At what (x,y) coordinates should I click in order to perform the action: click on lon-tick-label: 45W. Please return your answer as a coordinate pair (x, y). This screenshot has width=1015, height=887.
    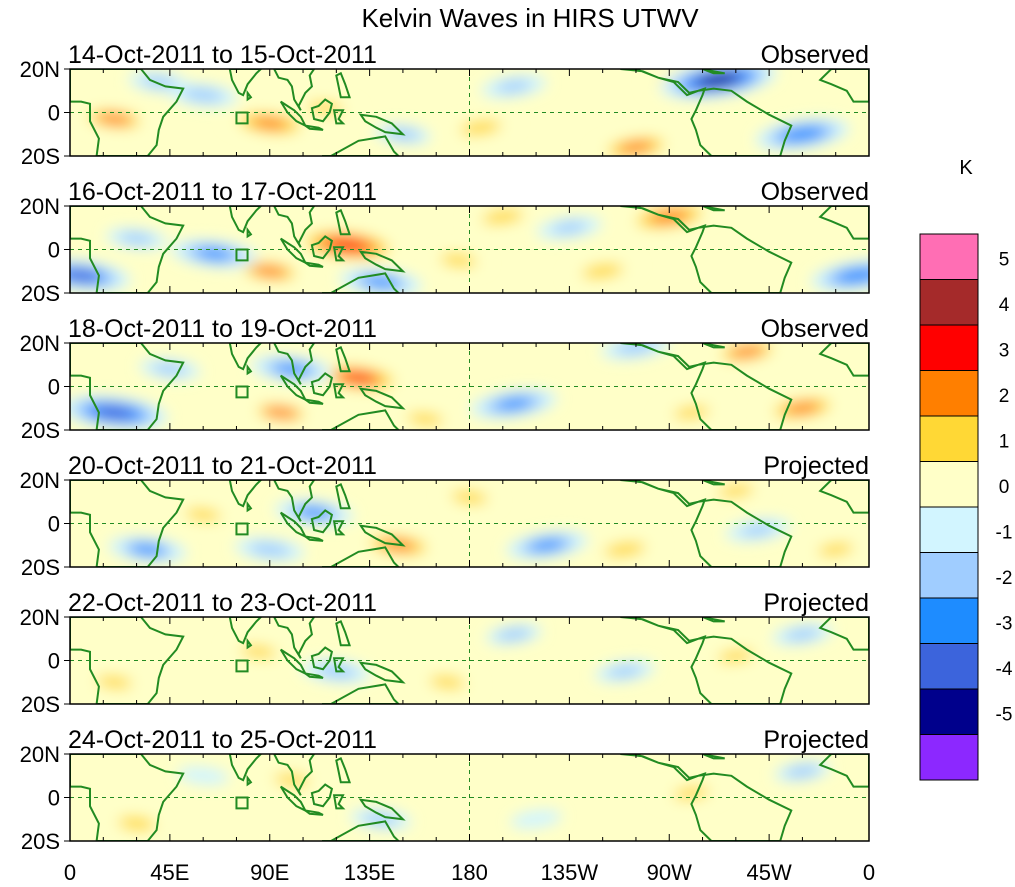
    Looking at the image, I should click on (769, 872).